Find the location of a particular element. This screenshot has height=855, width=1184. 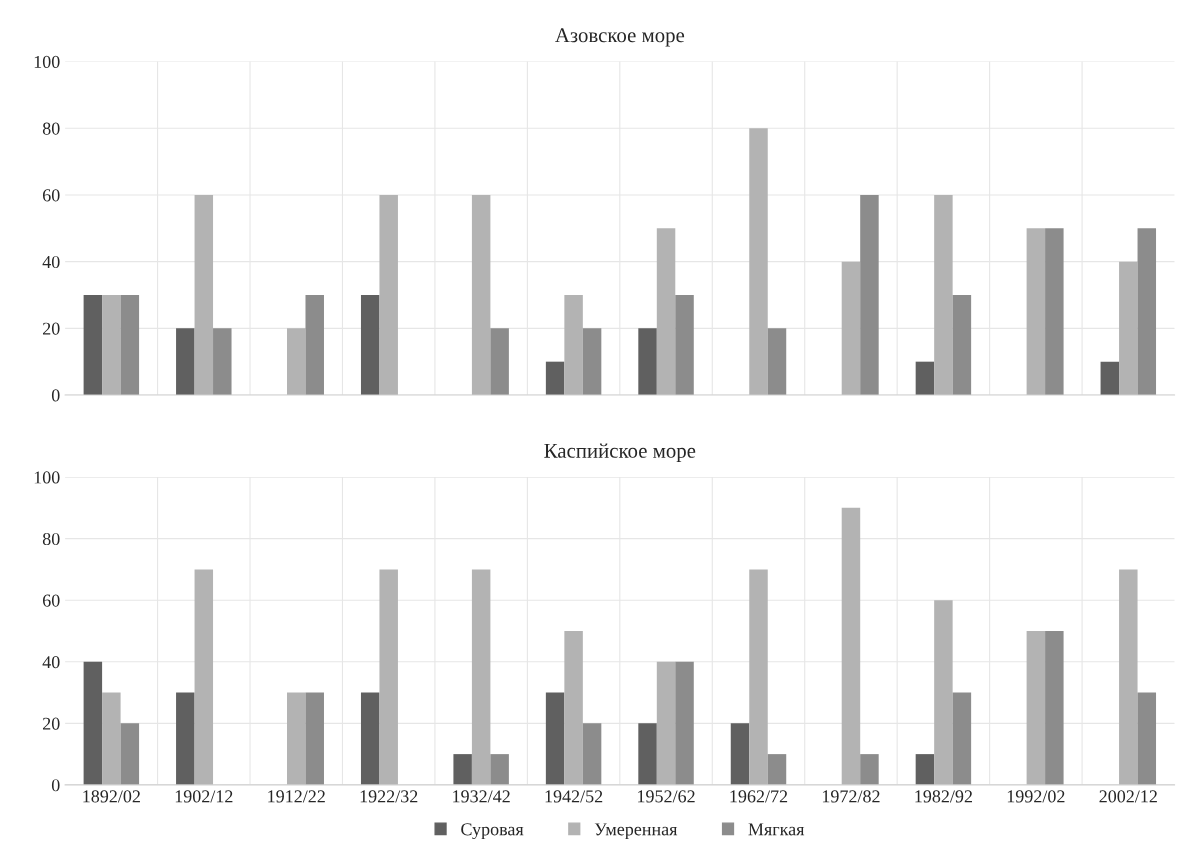

x-tick-label: 1972/82 is located at coordinates (851, 796).